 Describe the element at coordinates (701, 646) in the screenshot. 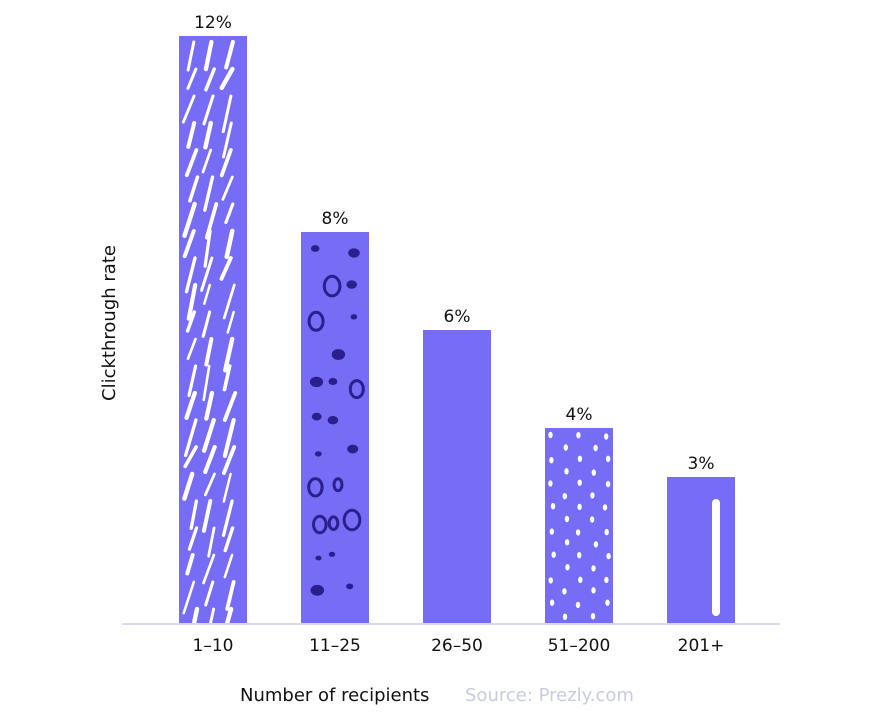

I see `x-tick-label: 201+` at that location.